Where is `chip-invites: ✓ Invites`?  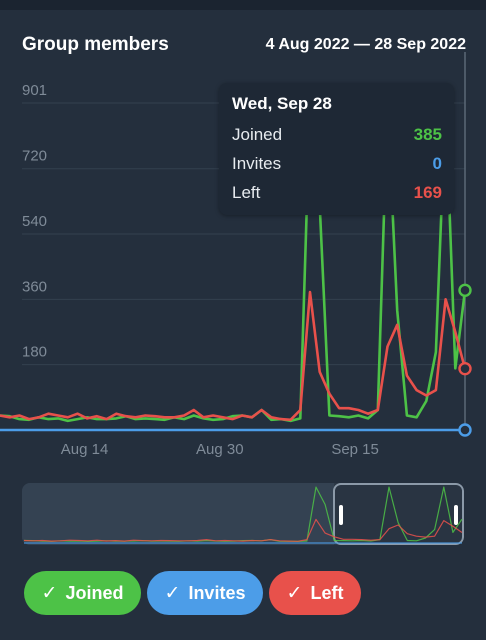
chip-invites: ✓ Invites is located at coordinates (205, 593).